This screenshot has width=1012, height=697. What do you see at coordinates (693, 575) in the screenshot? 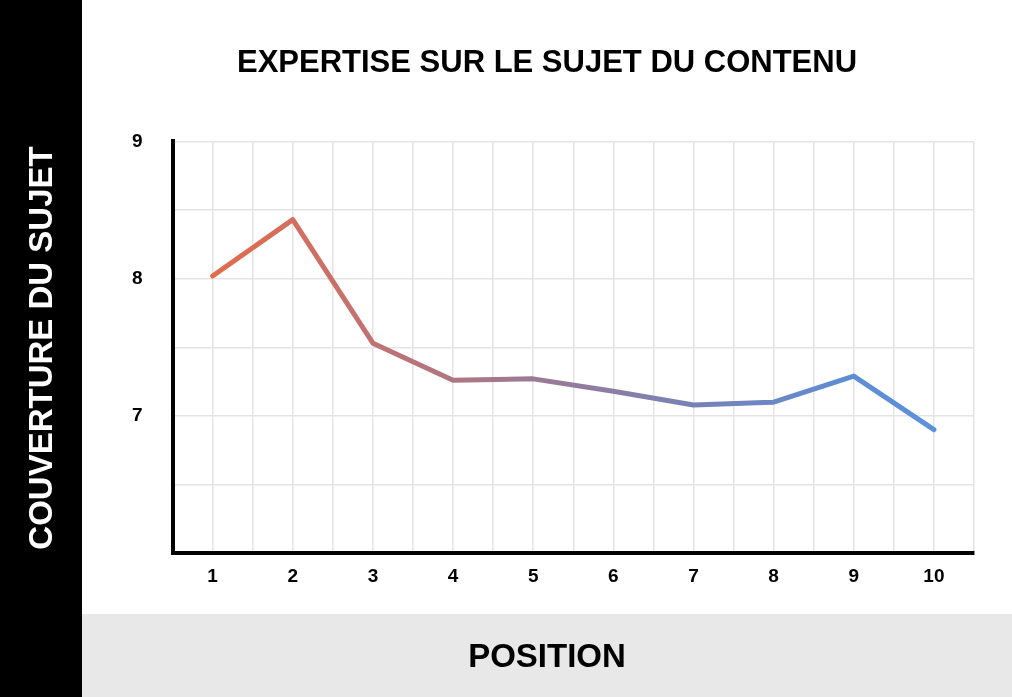
I see `x-tick-label: 7` at bounding box center [693, 575].